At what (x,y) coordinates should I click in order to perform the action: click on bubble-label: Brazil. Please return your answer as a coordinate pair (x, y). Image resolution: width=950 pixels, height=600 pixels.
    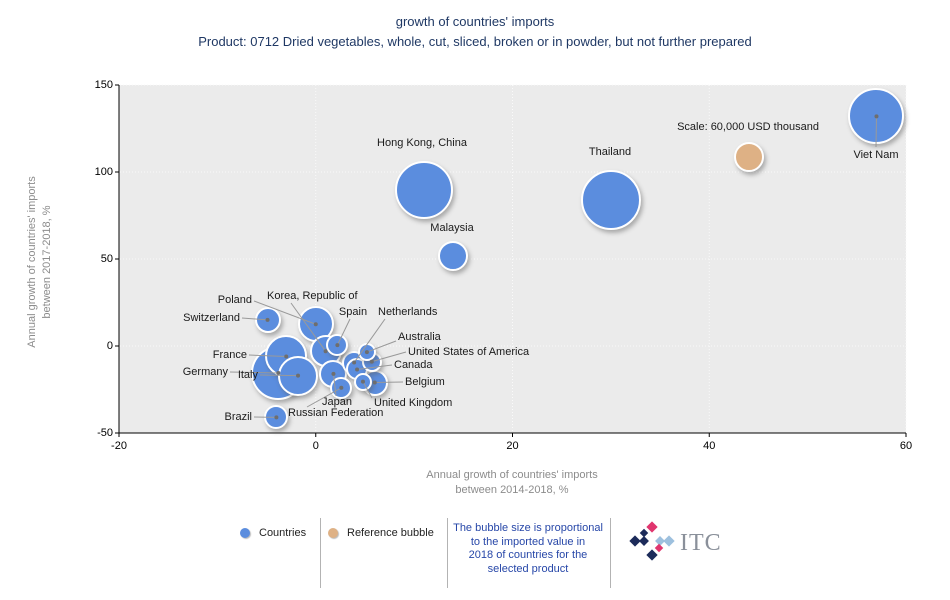
    Looking at the image, I should click on (238, 417).